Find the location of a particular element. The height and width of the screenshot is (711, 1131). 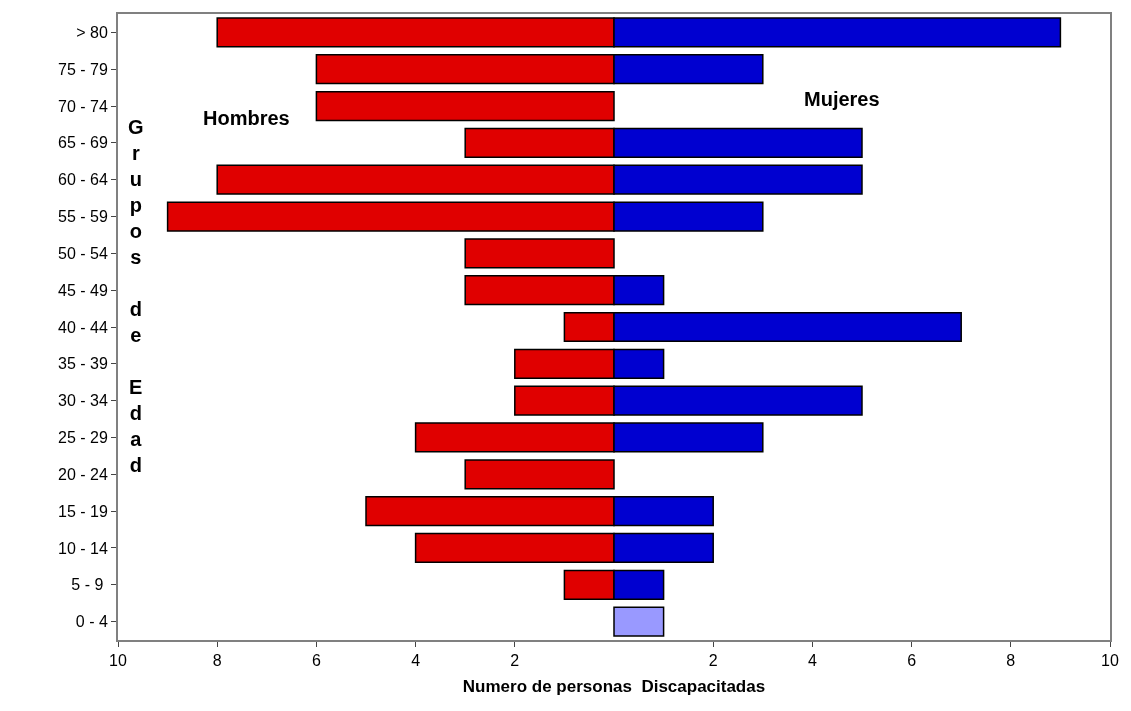

y-tick-label: 60 - 64 is located at coordinates (82, 180).